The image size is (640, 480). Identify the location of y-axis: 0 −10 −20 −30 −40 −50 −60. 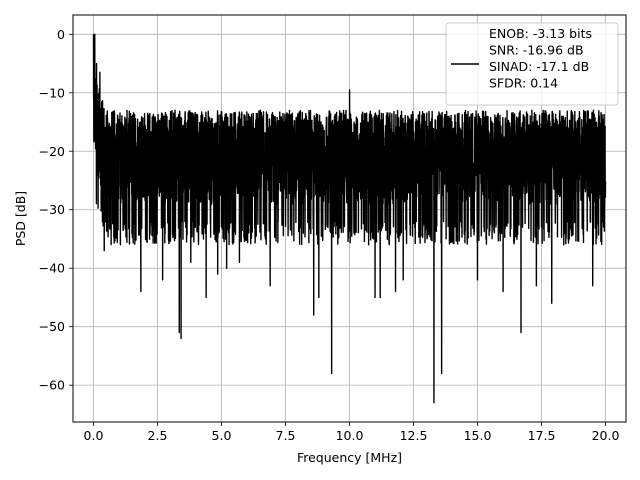
(56, 210).